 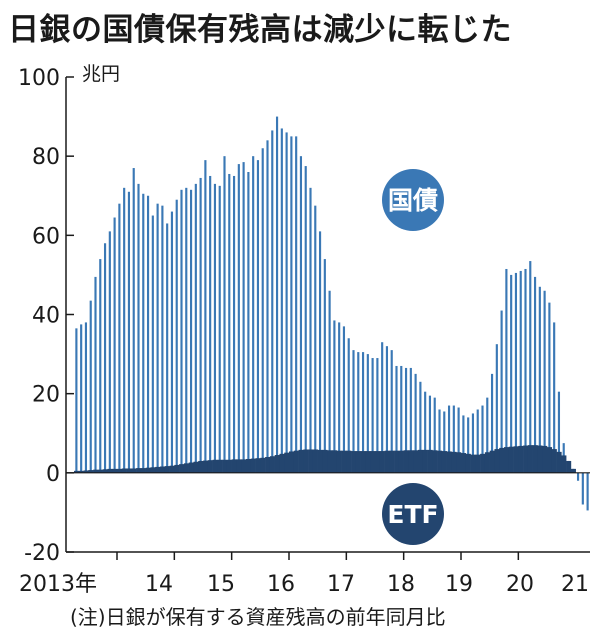 I want to click on jgb-badge: 国債, so click(x=413, y=200).